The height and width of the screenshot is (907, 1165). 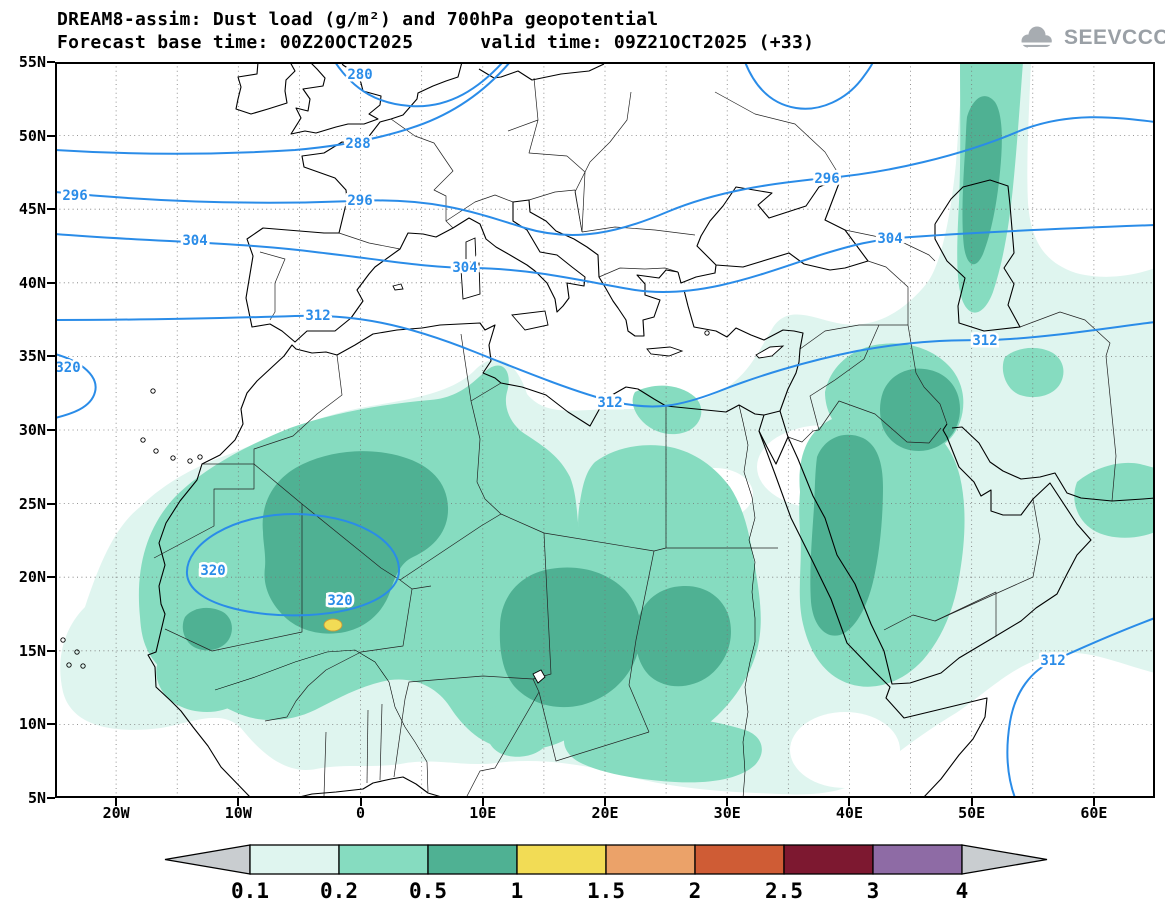 What do you see at coordinates (32, 356) in the screenshot?
I see `lat-tick-label: 35N` at bounding box center [32, 356].